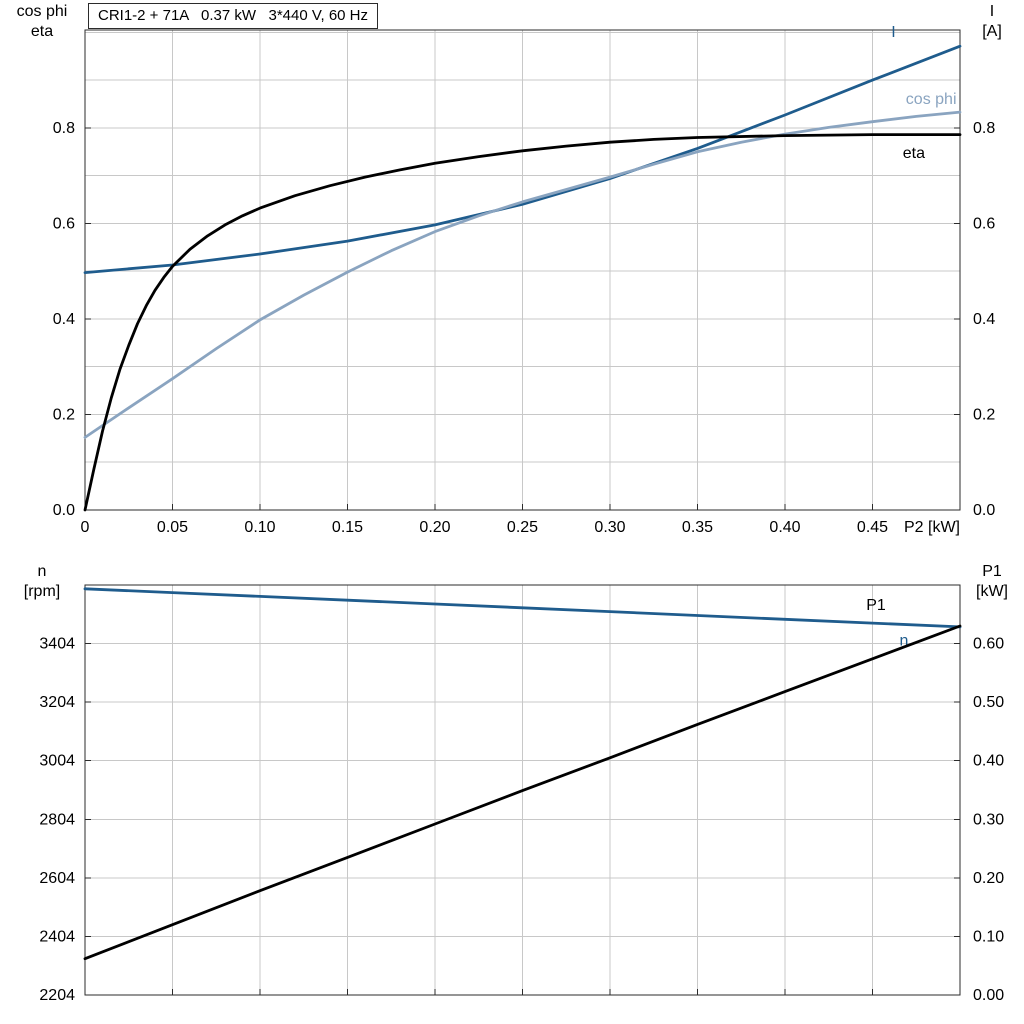 The height and width of the screenshot is (1024, 1024). I want to click on right-tick-label: 0.10, so click(988, 936).